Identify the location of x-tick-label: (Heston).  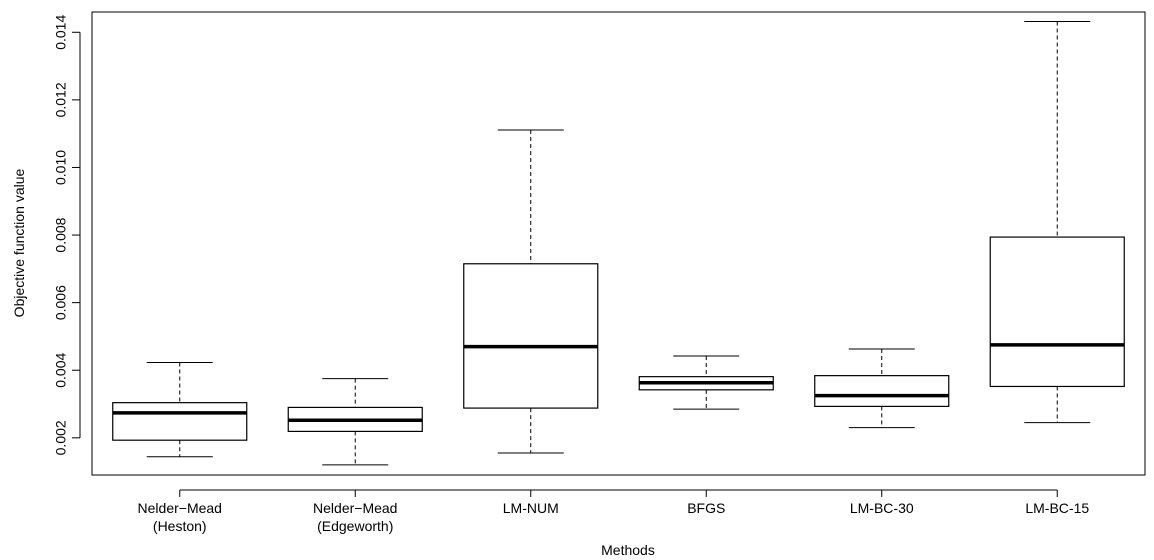
(180, 526).